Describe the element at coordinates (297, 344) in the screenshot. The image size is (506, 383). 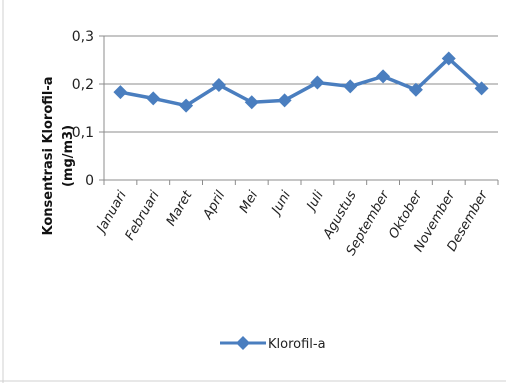
I see `legend-label: Klorofil-a` at that location.